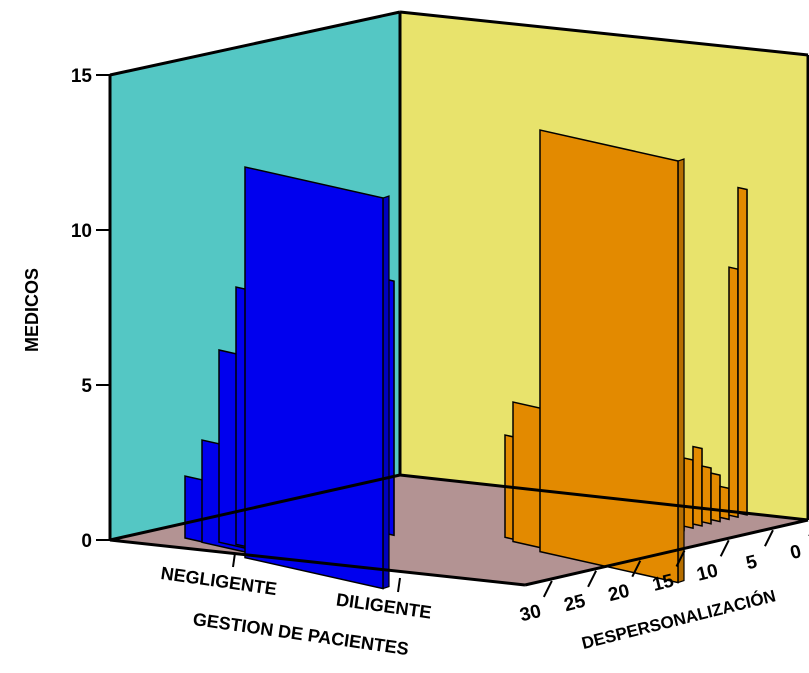  Describe the element at coordinates (752, 562) in the screenshot. I see `depth-tick-label: 5` at that location.